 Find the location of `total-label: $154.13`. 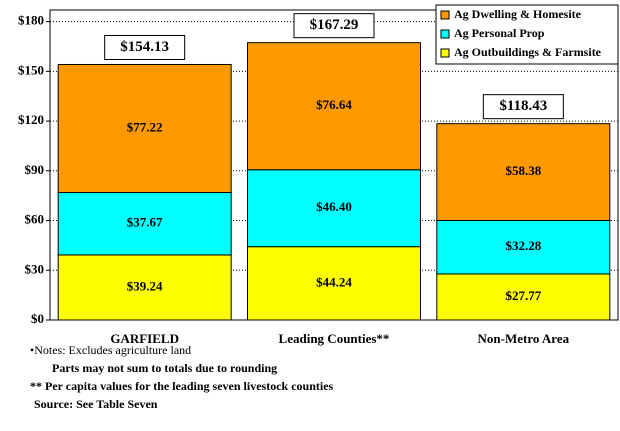

total-label: $154.13 is located at coordinates (144, 47).